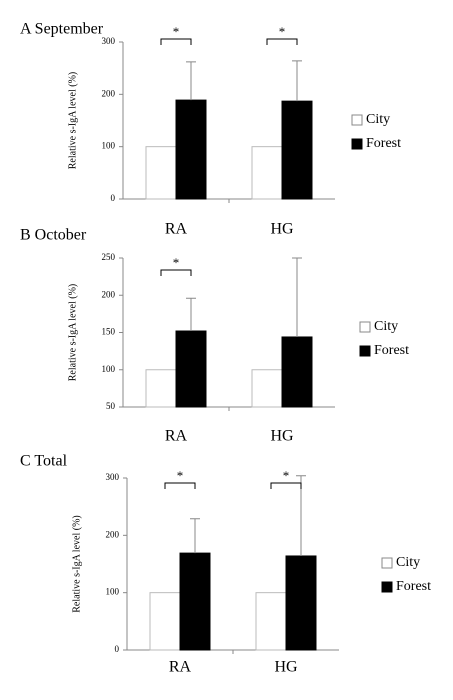  Describe the element at coordinates (109, 257) in the screenshot. I see `y-tick-label: 250` at that location.